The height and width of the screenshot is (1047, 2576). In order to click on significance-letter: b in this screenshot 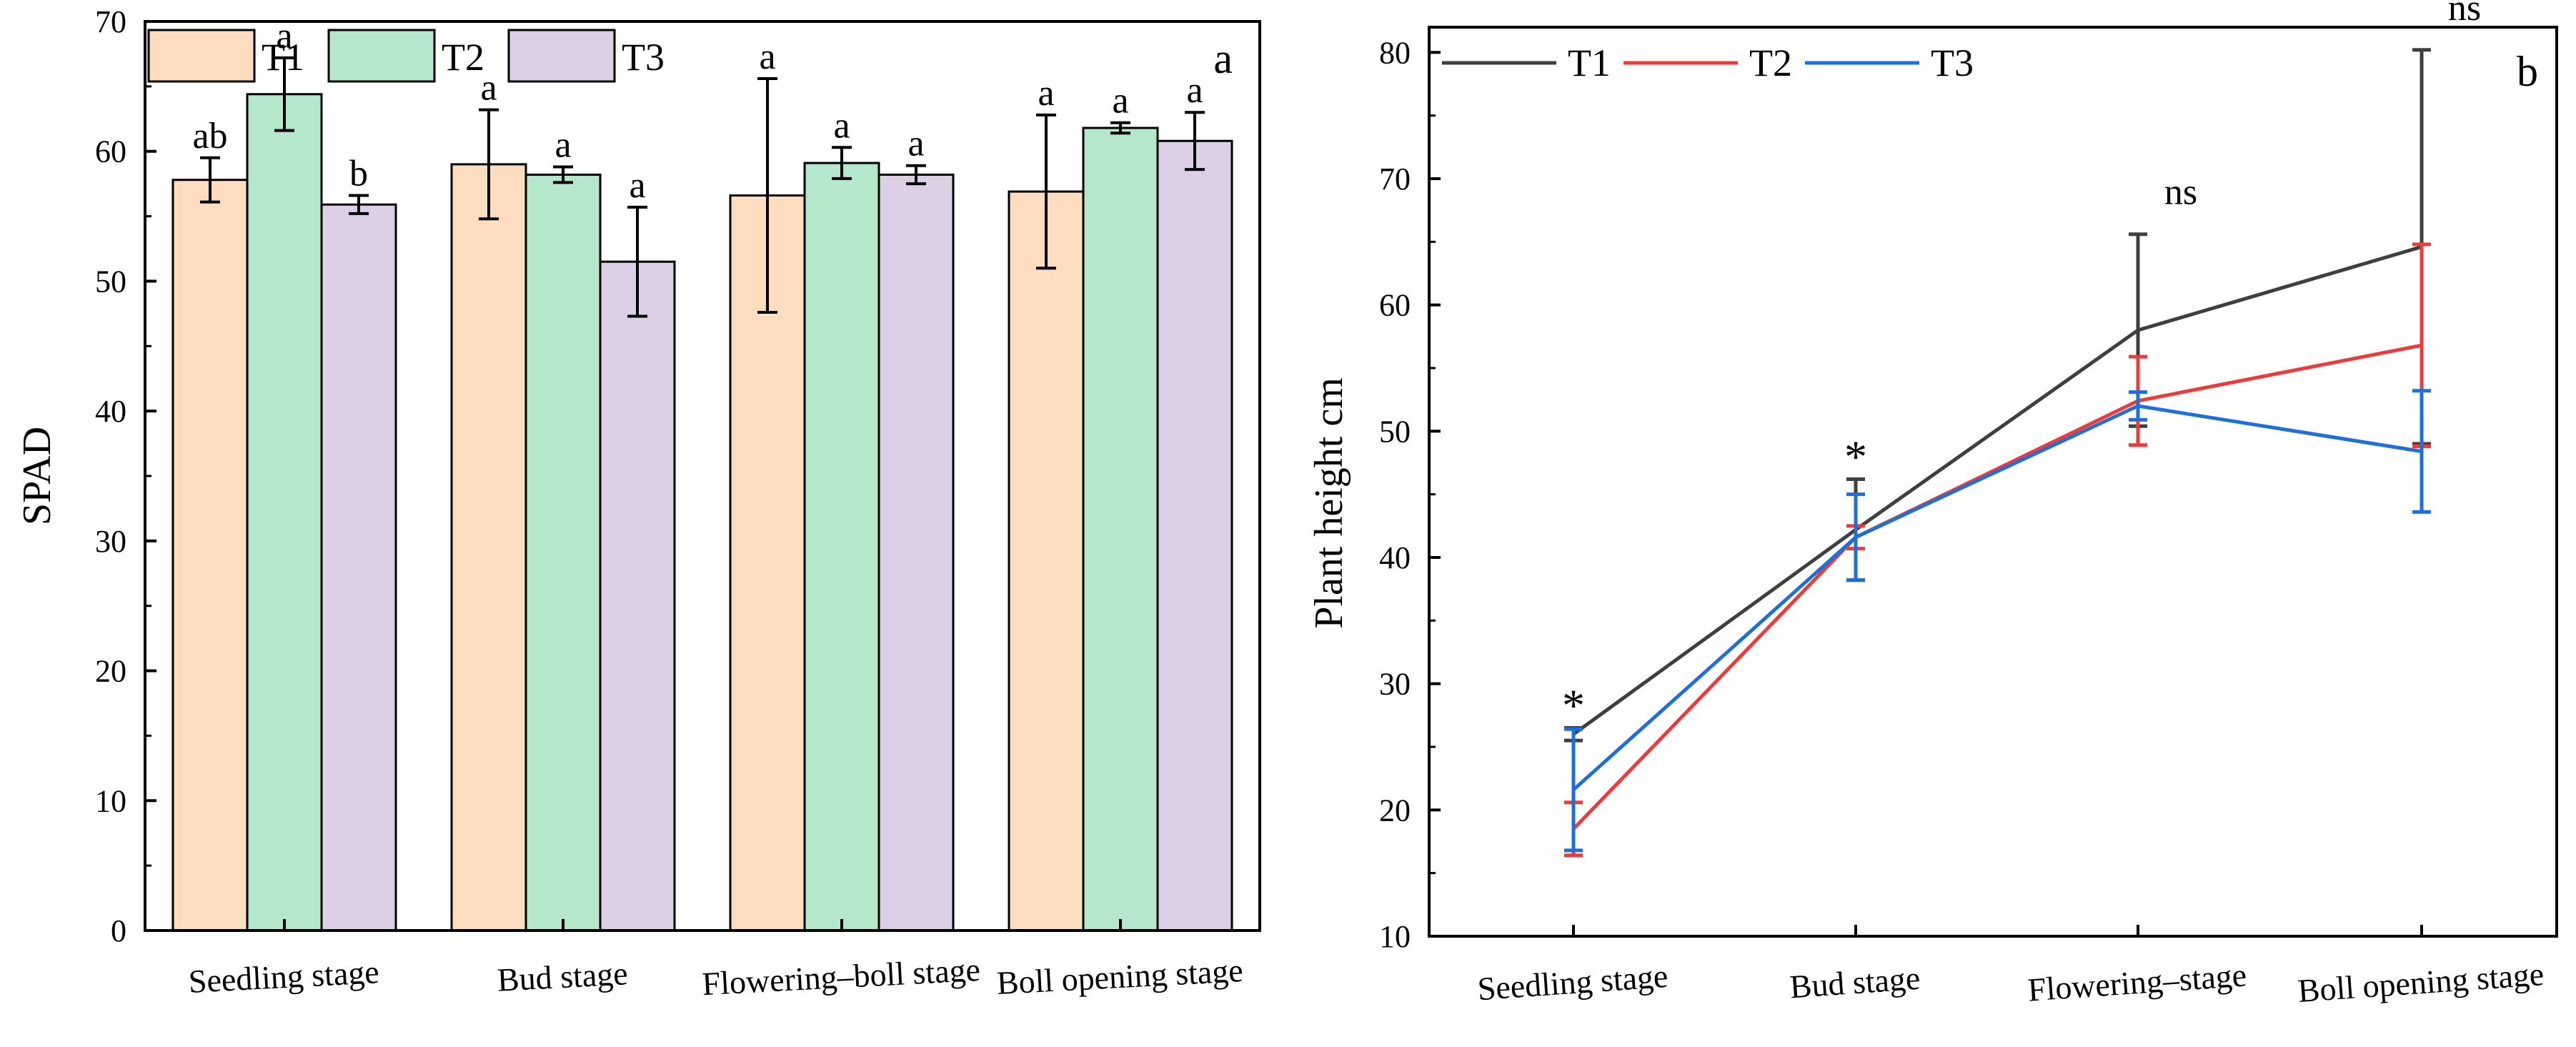, I will do `click(358, 173)`.